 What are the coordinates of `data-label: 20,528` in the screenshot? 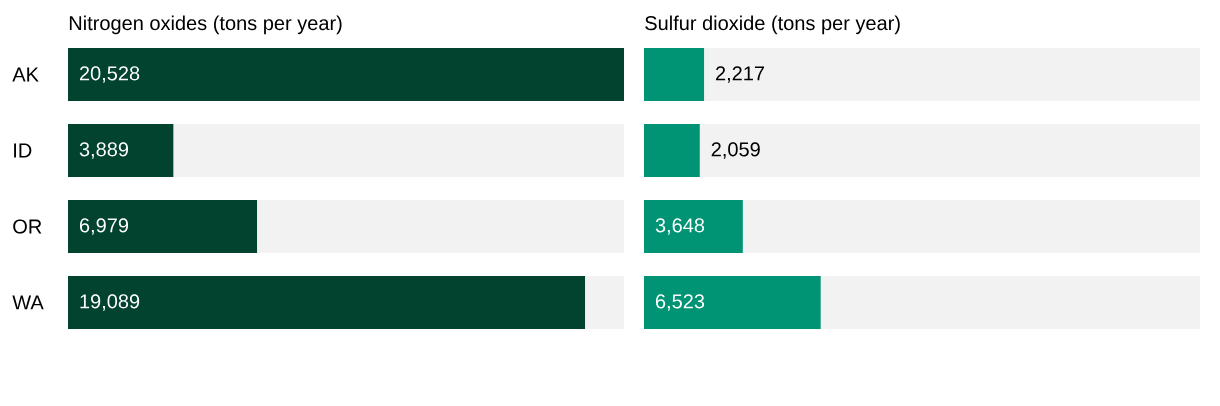 It's located at (109, 74).